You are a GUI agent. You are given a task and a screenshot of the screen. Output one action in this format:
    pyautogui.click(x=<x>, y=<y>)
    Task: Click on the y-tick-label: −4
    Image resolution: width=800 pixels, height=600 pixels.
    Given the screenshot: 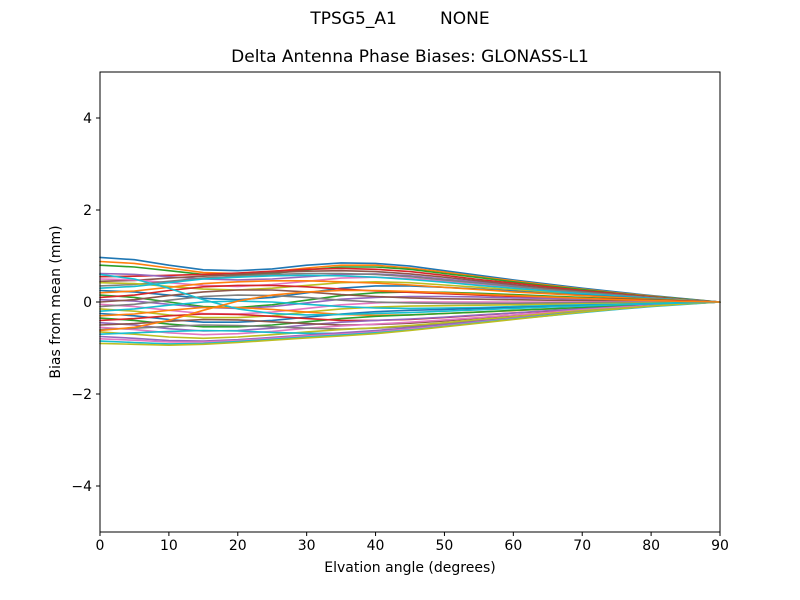 What is the action you would take?
    pyautogui.click(x=81, y=487)
    